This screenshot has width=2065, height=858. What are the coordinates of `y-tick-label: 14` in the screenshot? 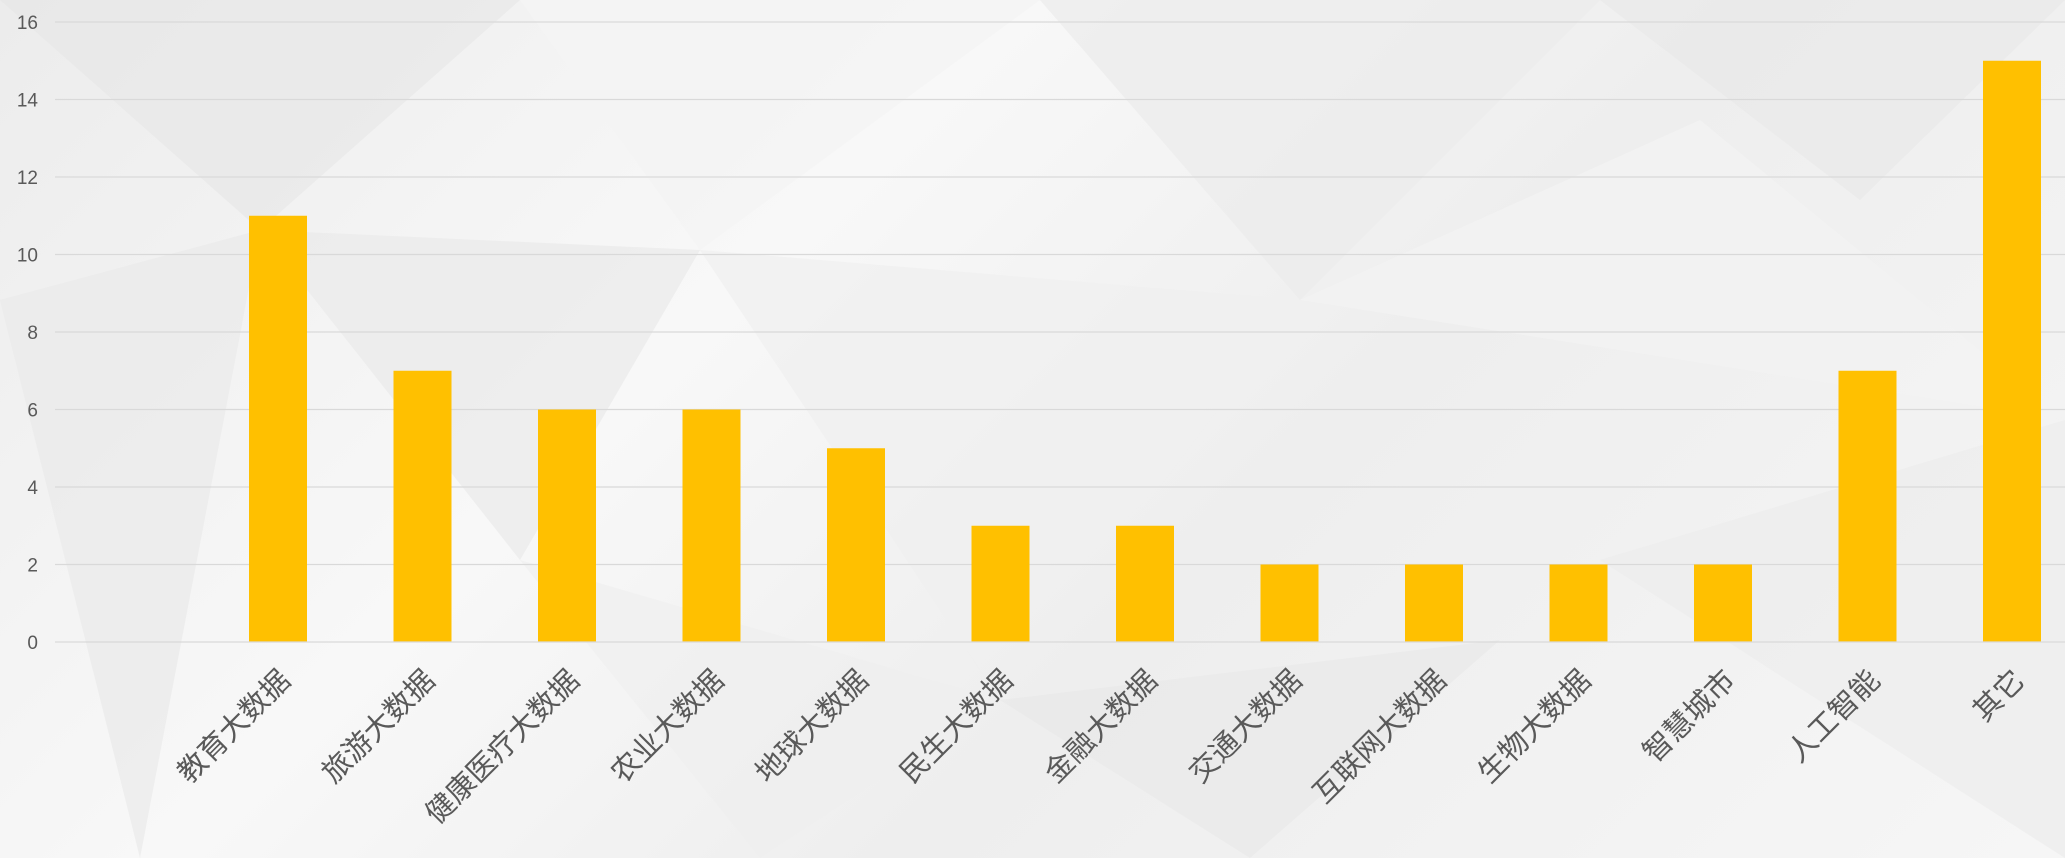 It's located at (28, 101).